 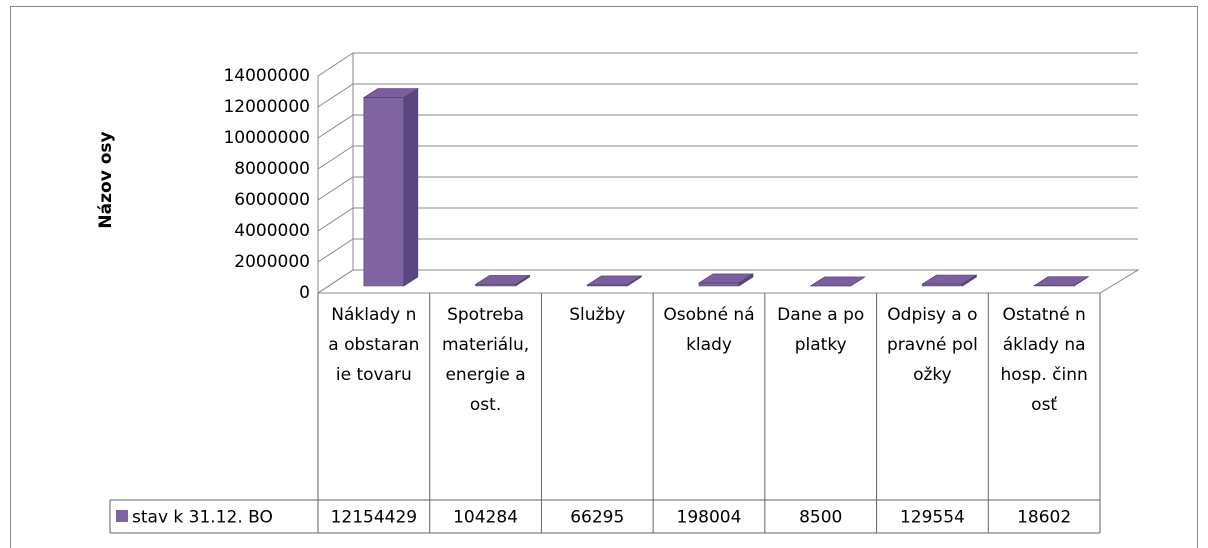 I want to click on y-tick-label: 6000000, so click(x=272, y=200).